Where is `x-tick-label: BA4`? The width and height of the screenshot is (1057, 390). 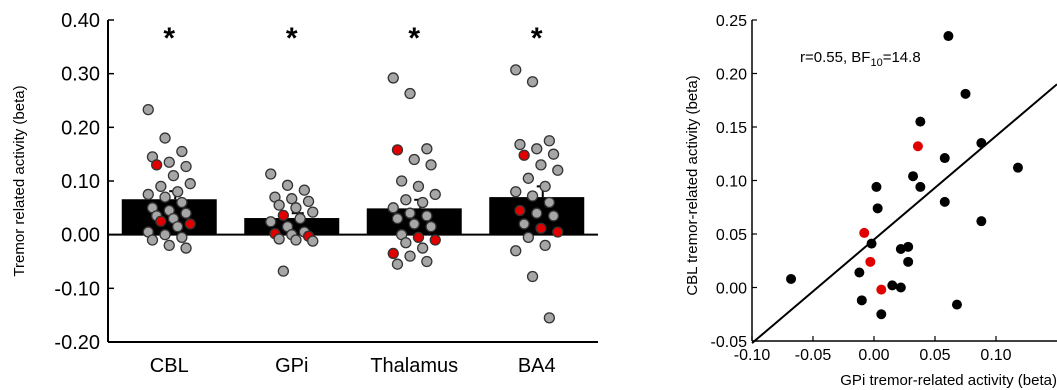
x-tick-label: BA4 is located at coordinates (537, 366).